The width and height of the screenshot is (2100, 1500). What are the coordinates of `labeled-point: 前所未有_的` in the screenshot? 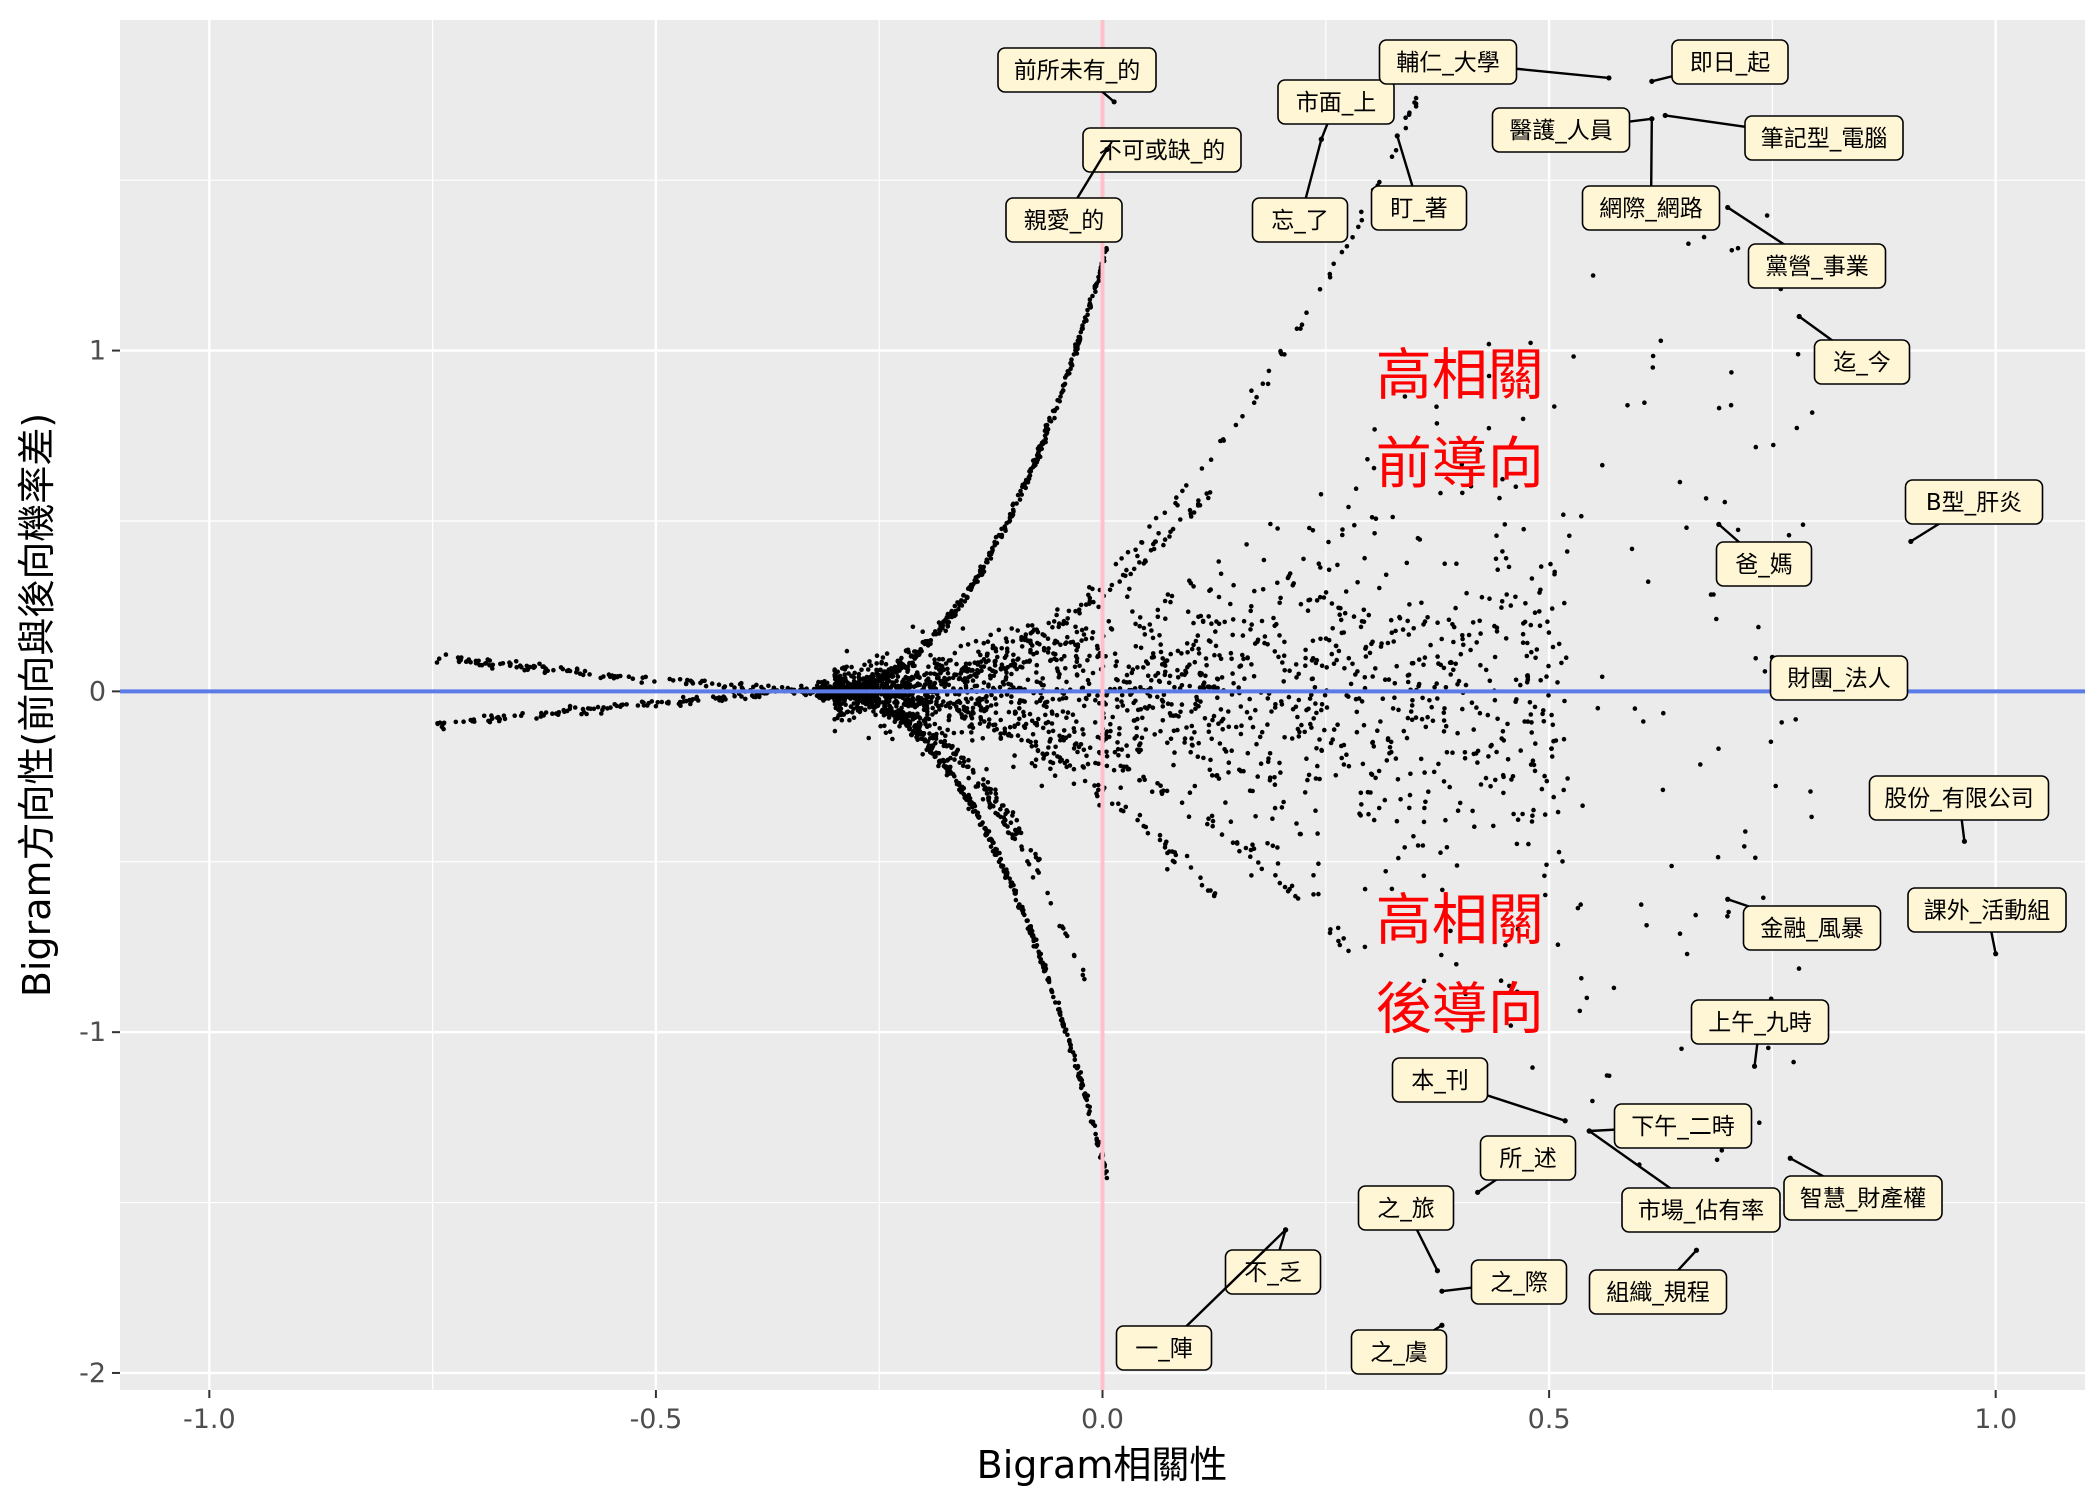 It's located at (1077, 76).